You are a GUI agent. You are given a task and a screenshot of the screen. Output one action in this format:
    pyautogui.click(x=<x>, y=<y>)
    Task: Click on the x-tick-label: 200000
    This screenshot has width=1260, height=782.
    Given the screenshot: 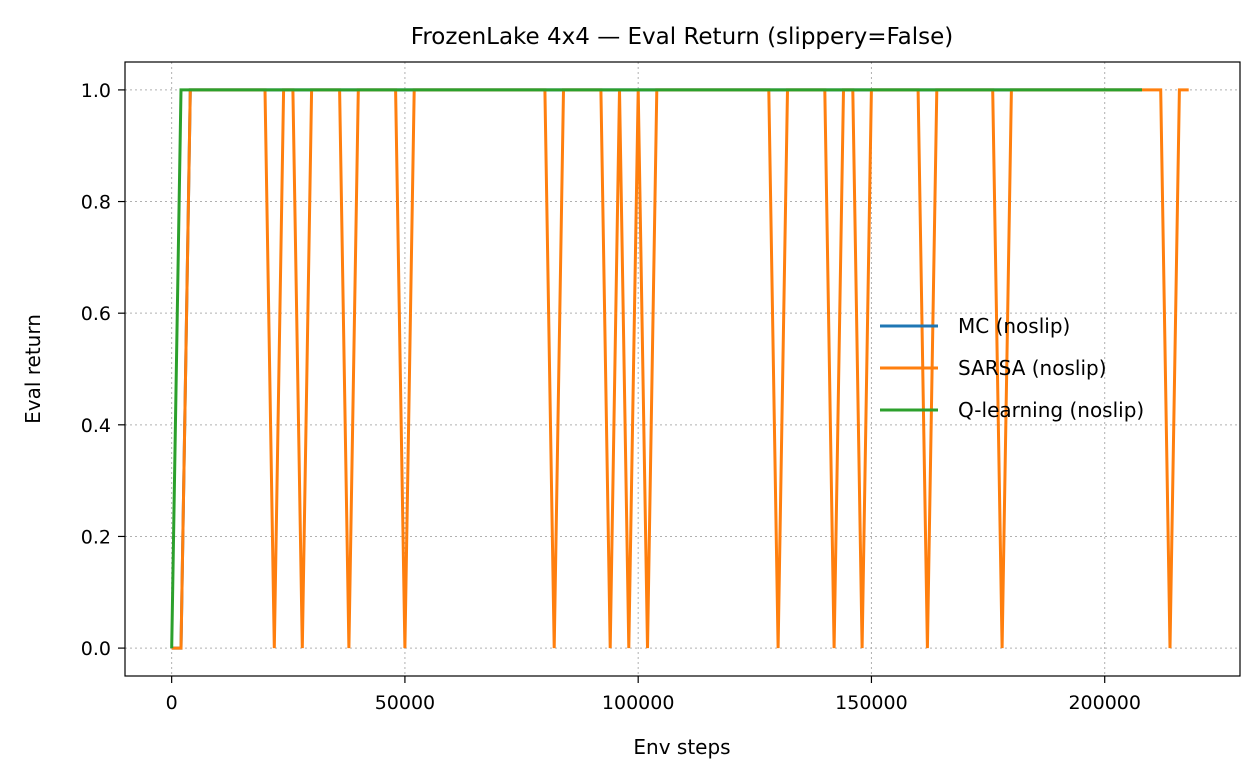 What is the action you would take?
    pyautogui.click(x=1104, y=703)
    